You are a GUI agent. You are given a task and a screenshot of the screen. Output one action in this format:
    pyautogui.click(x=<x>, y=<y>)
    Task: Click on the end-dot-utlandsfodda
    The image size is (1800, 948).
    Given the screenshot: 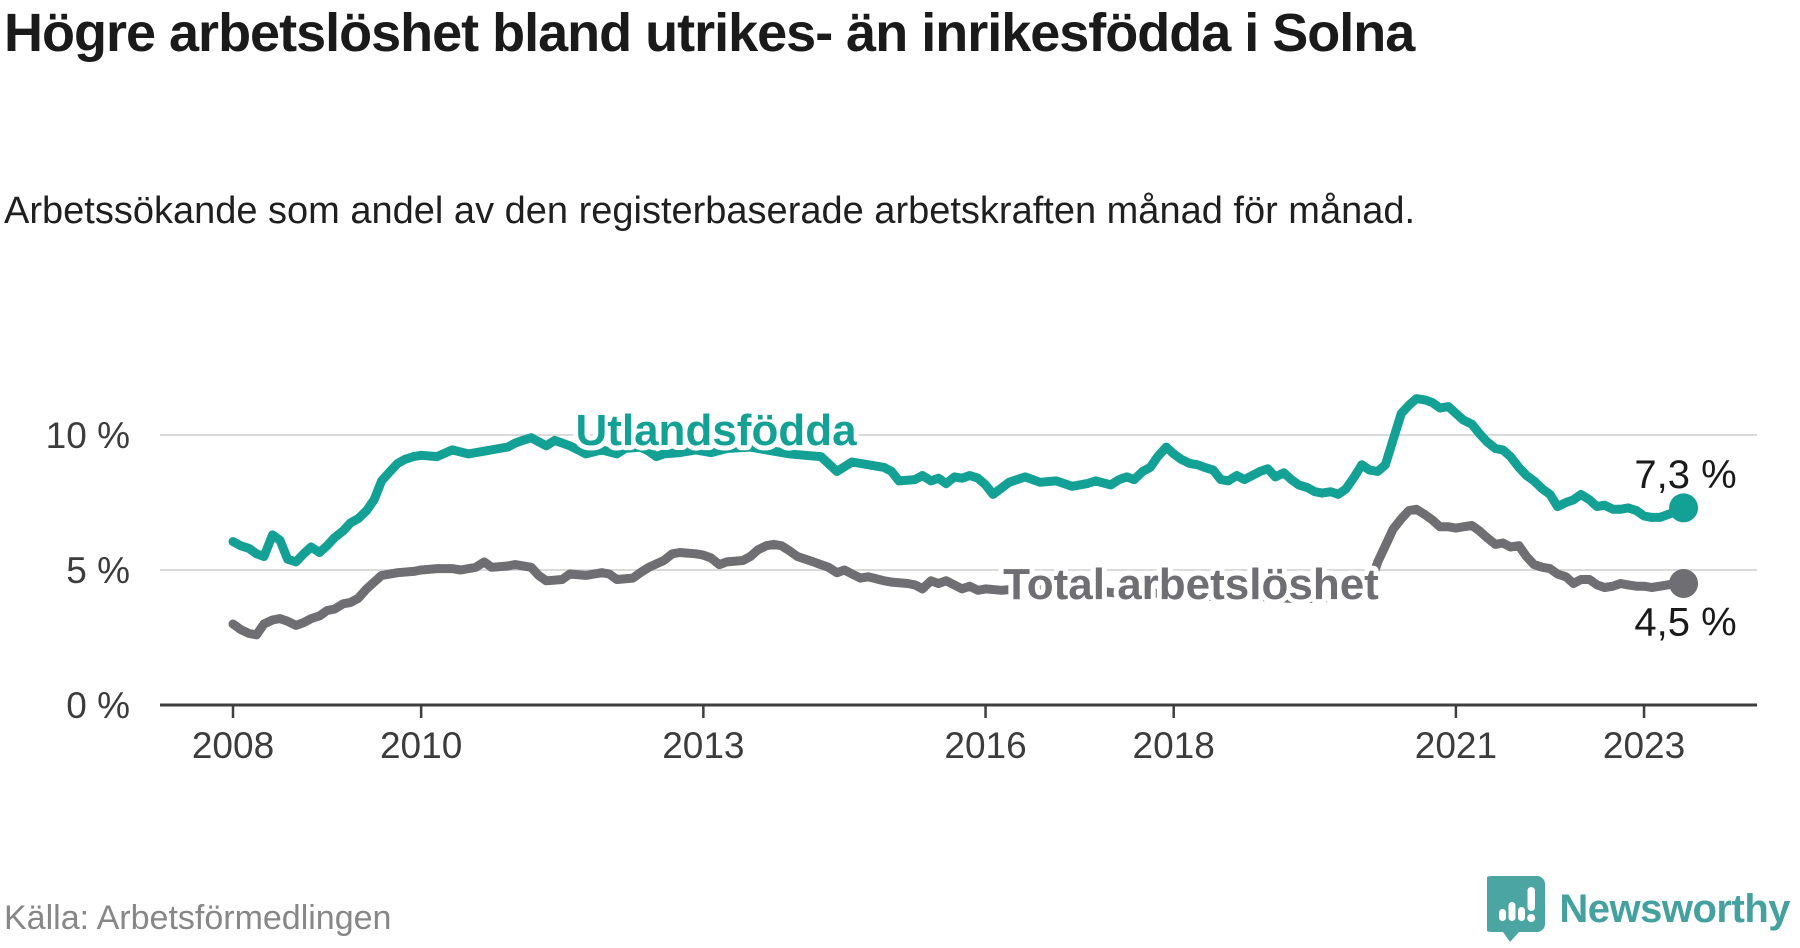 What is the action you would take?
    pyautogui.click(x=1684, y=508)
    